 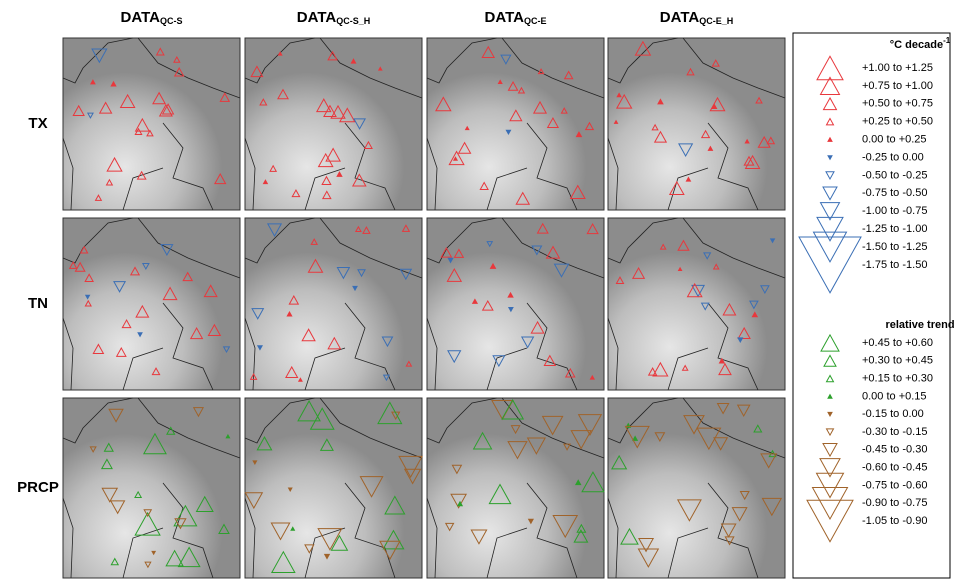 What do you see at coordinates (919, 325) in the screenshot?
I see `legend-title: relative trend` at bounding box center [919, 325].